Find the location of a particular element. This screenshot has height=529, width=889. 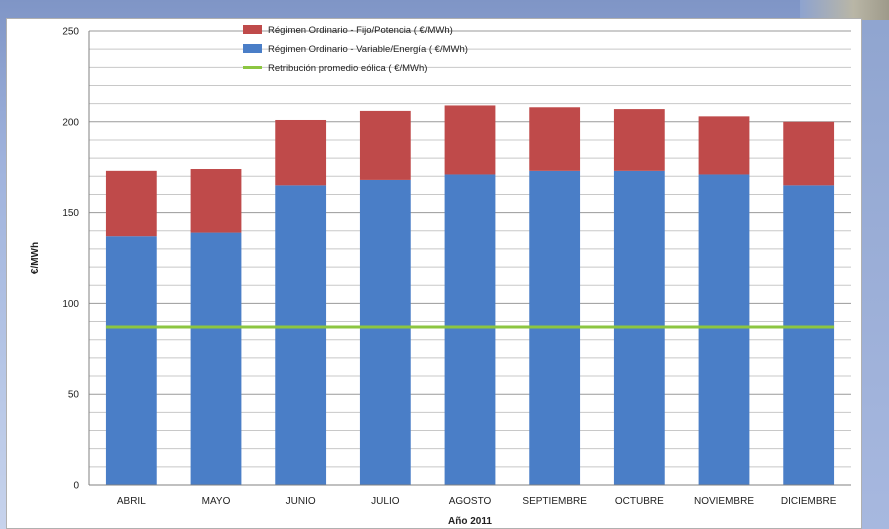

x-tick-label: OCTUBRE is located at coordinates (639, 501).